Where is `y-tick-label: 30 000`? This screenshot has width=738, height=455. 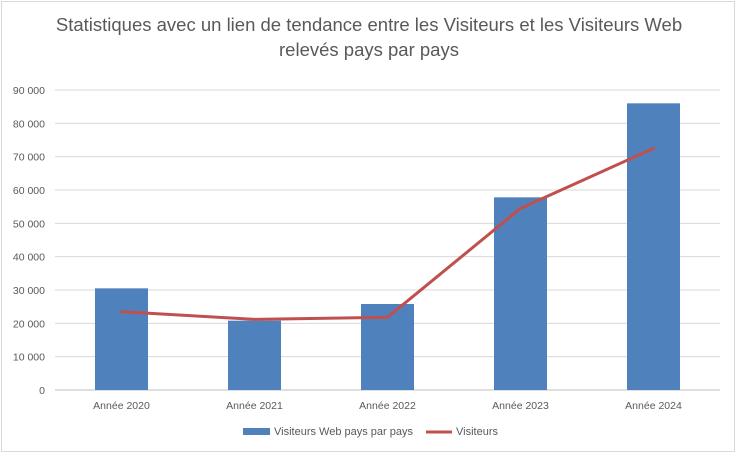 y-tick-label: 30 000 is located at coordinates (29, 291).